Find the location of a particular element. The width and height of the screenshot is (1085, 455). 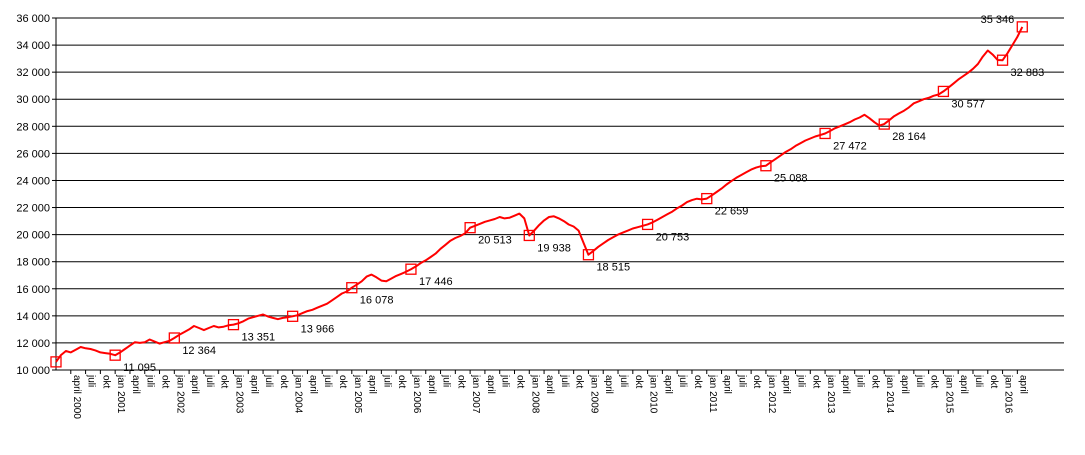

x-tick-label: jan 2012 is located at coordinates (771, 394).